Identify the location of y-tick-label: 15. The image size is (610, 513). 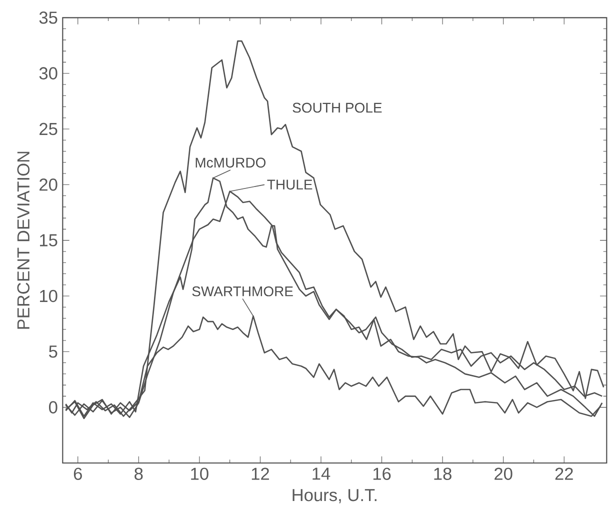
(49, 240).